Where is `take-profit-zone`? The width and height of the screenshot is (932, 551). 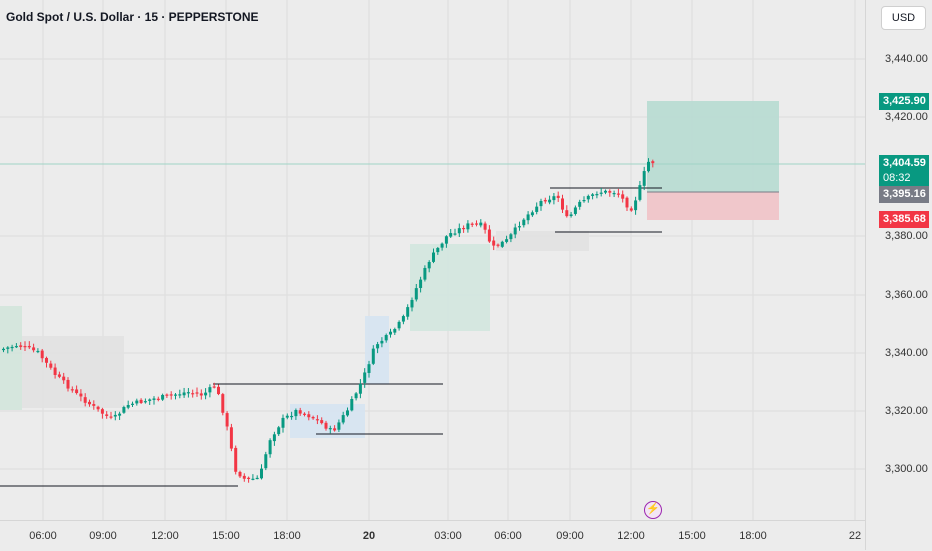
take-profit-zone is located at coordinates (713, 146).